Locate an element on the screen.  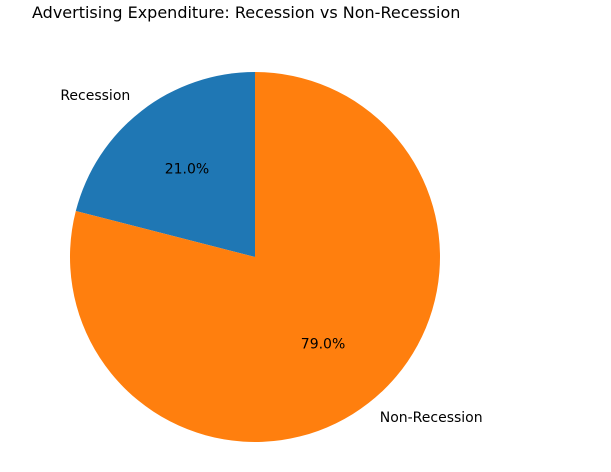
pie-category-label-recession: Recession is located at coordinates (95, 96).